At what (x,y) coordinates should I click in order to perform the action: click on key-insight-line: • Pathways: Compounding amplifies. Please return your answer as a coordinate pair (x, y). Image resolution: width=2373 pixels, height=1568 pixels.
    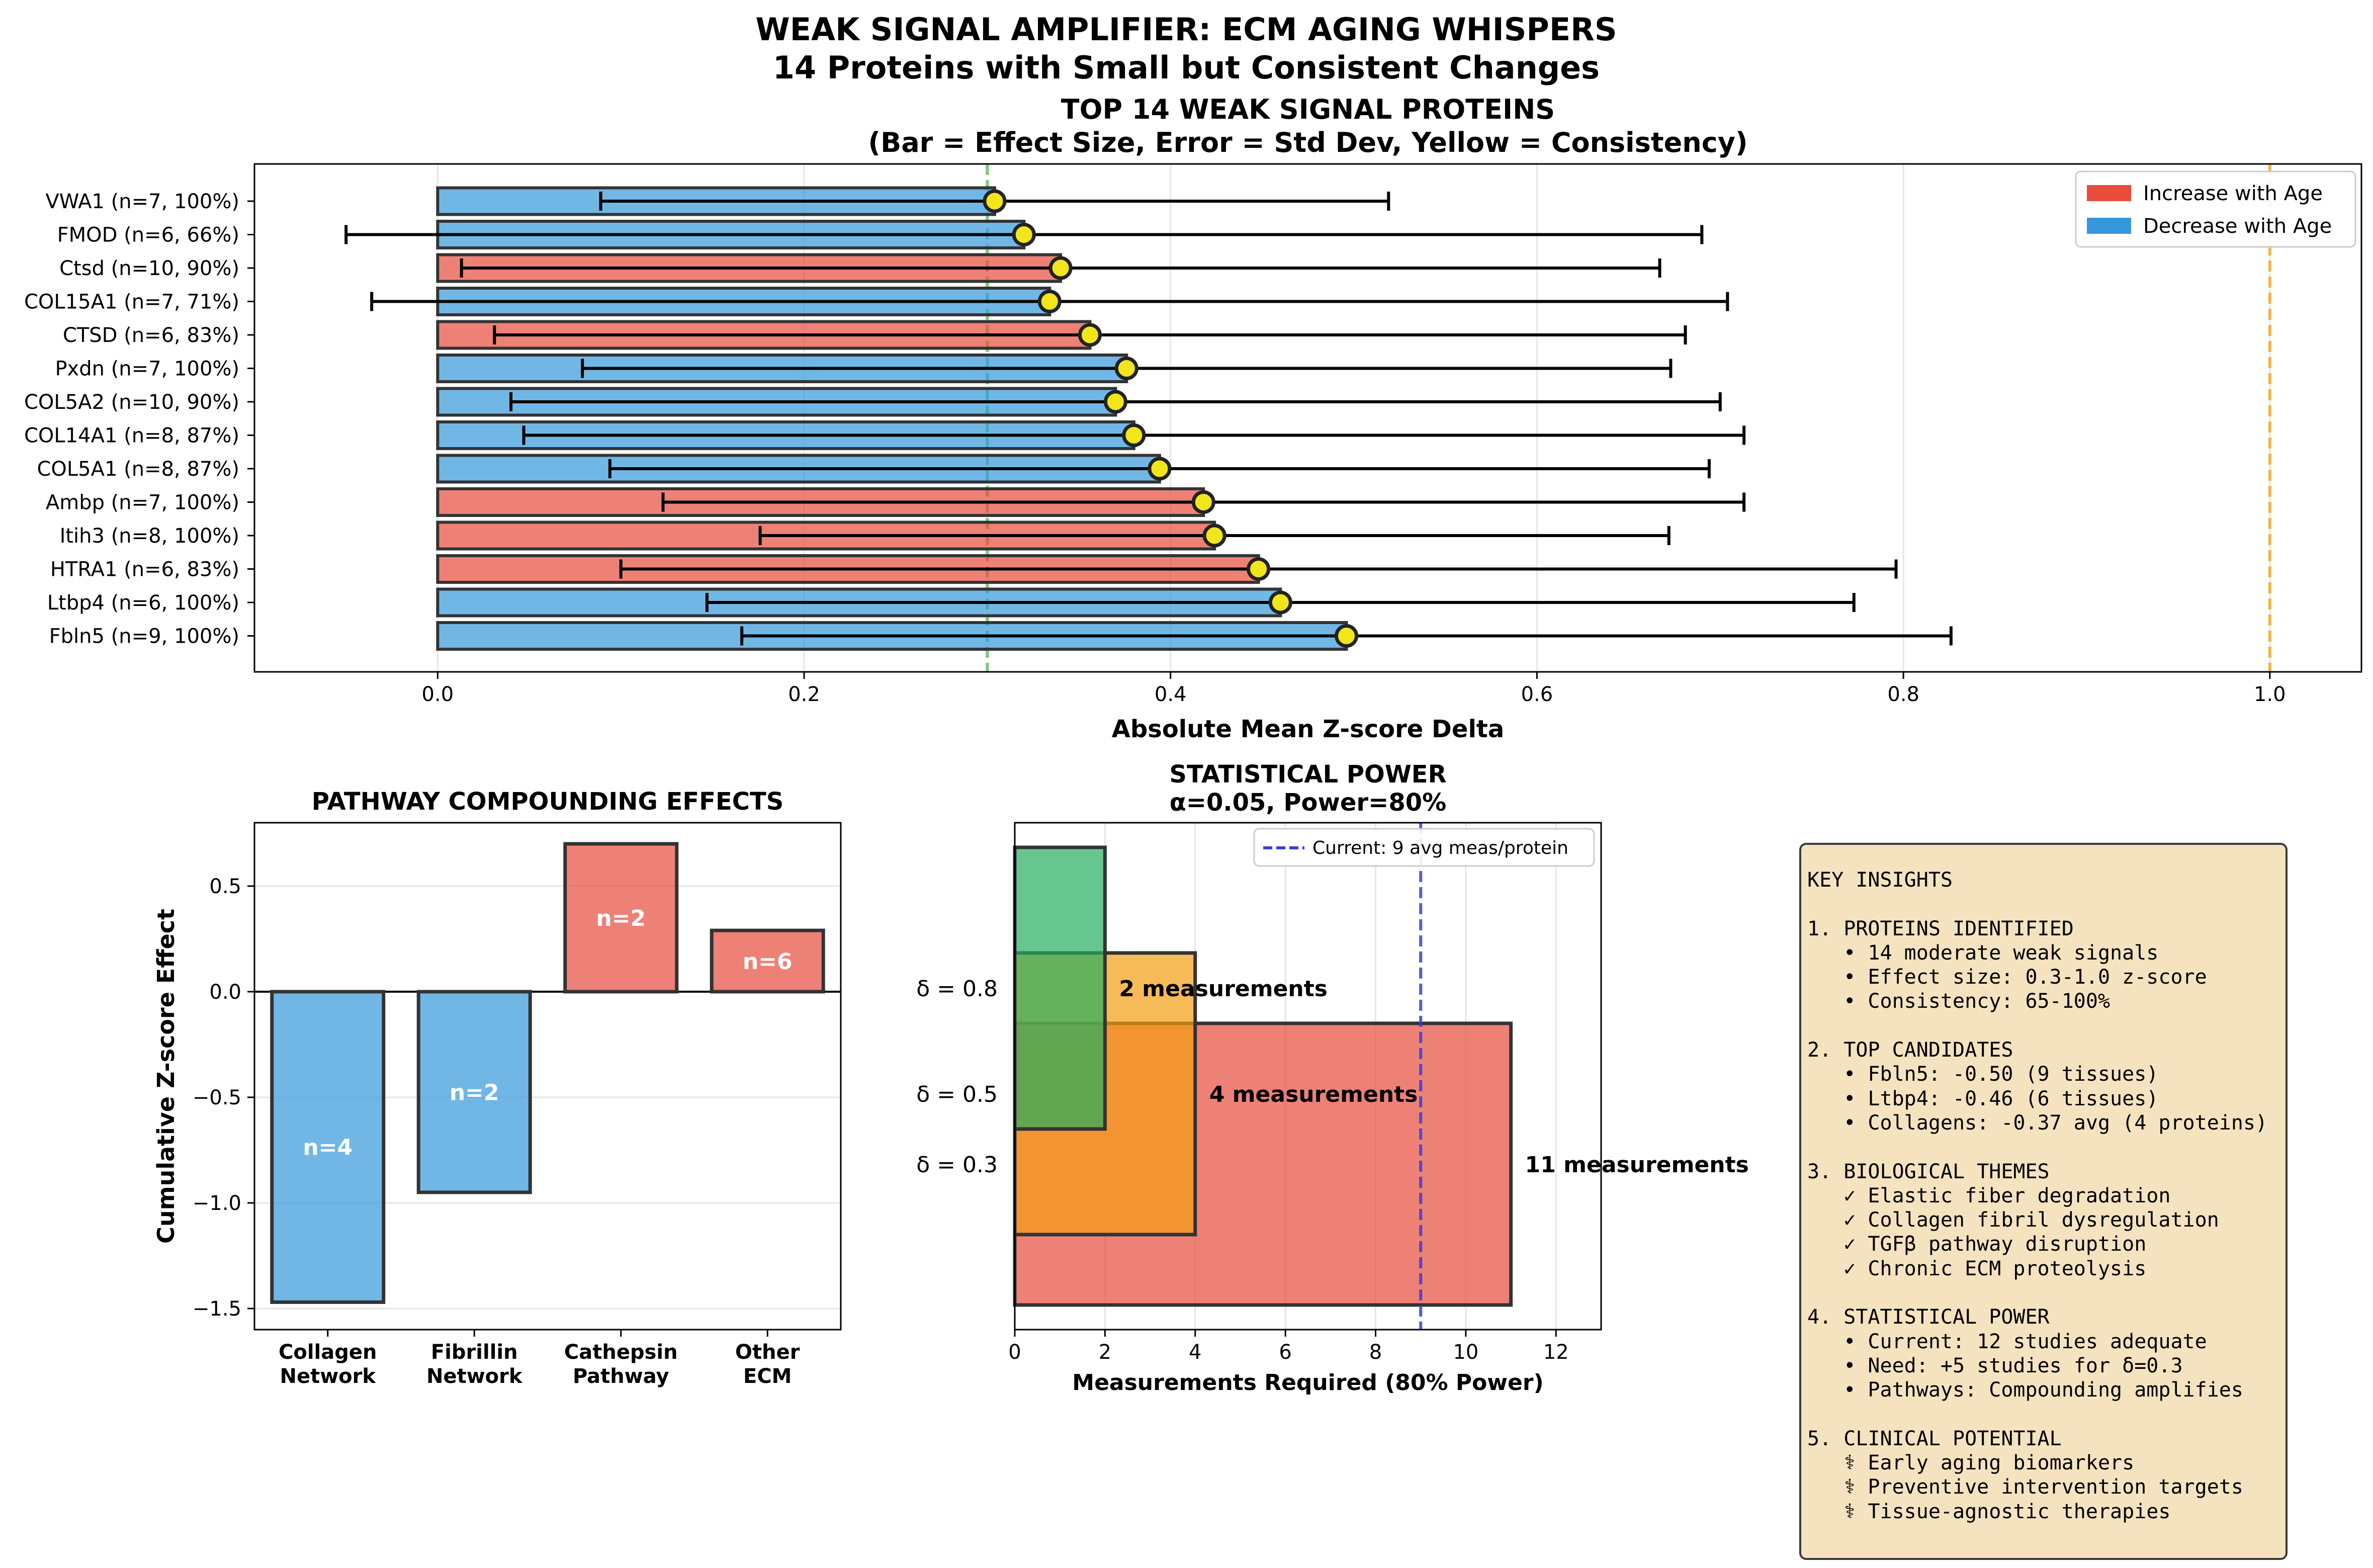
    Looking at the image, I should click on (2025, 1390).